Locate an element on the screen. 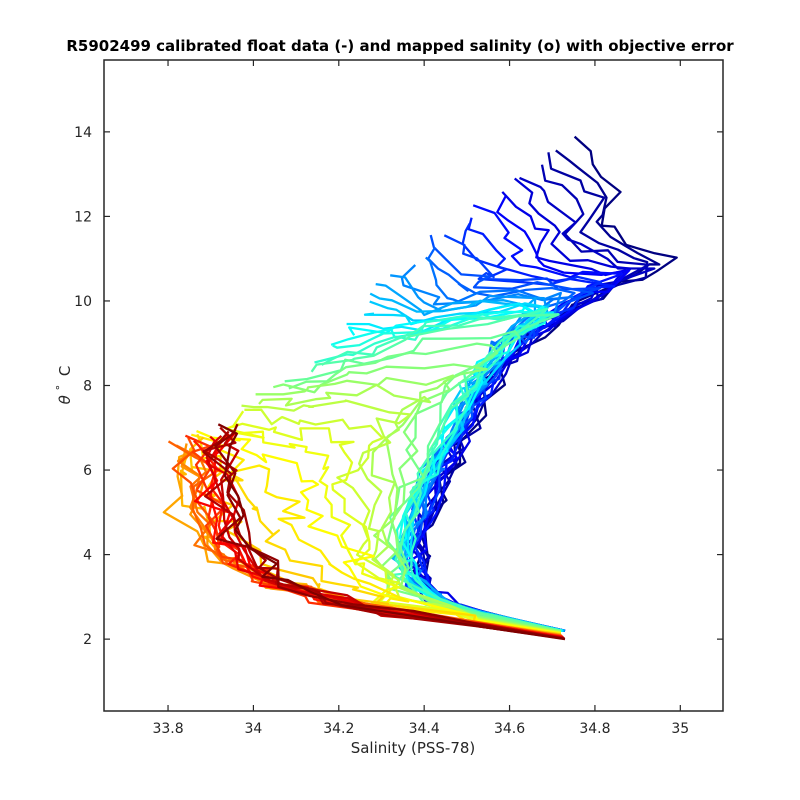 The width and height of the screenshot is (800, 800). x-tick-label: 33.8 is located at coordinates (167, 729).